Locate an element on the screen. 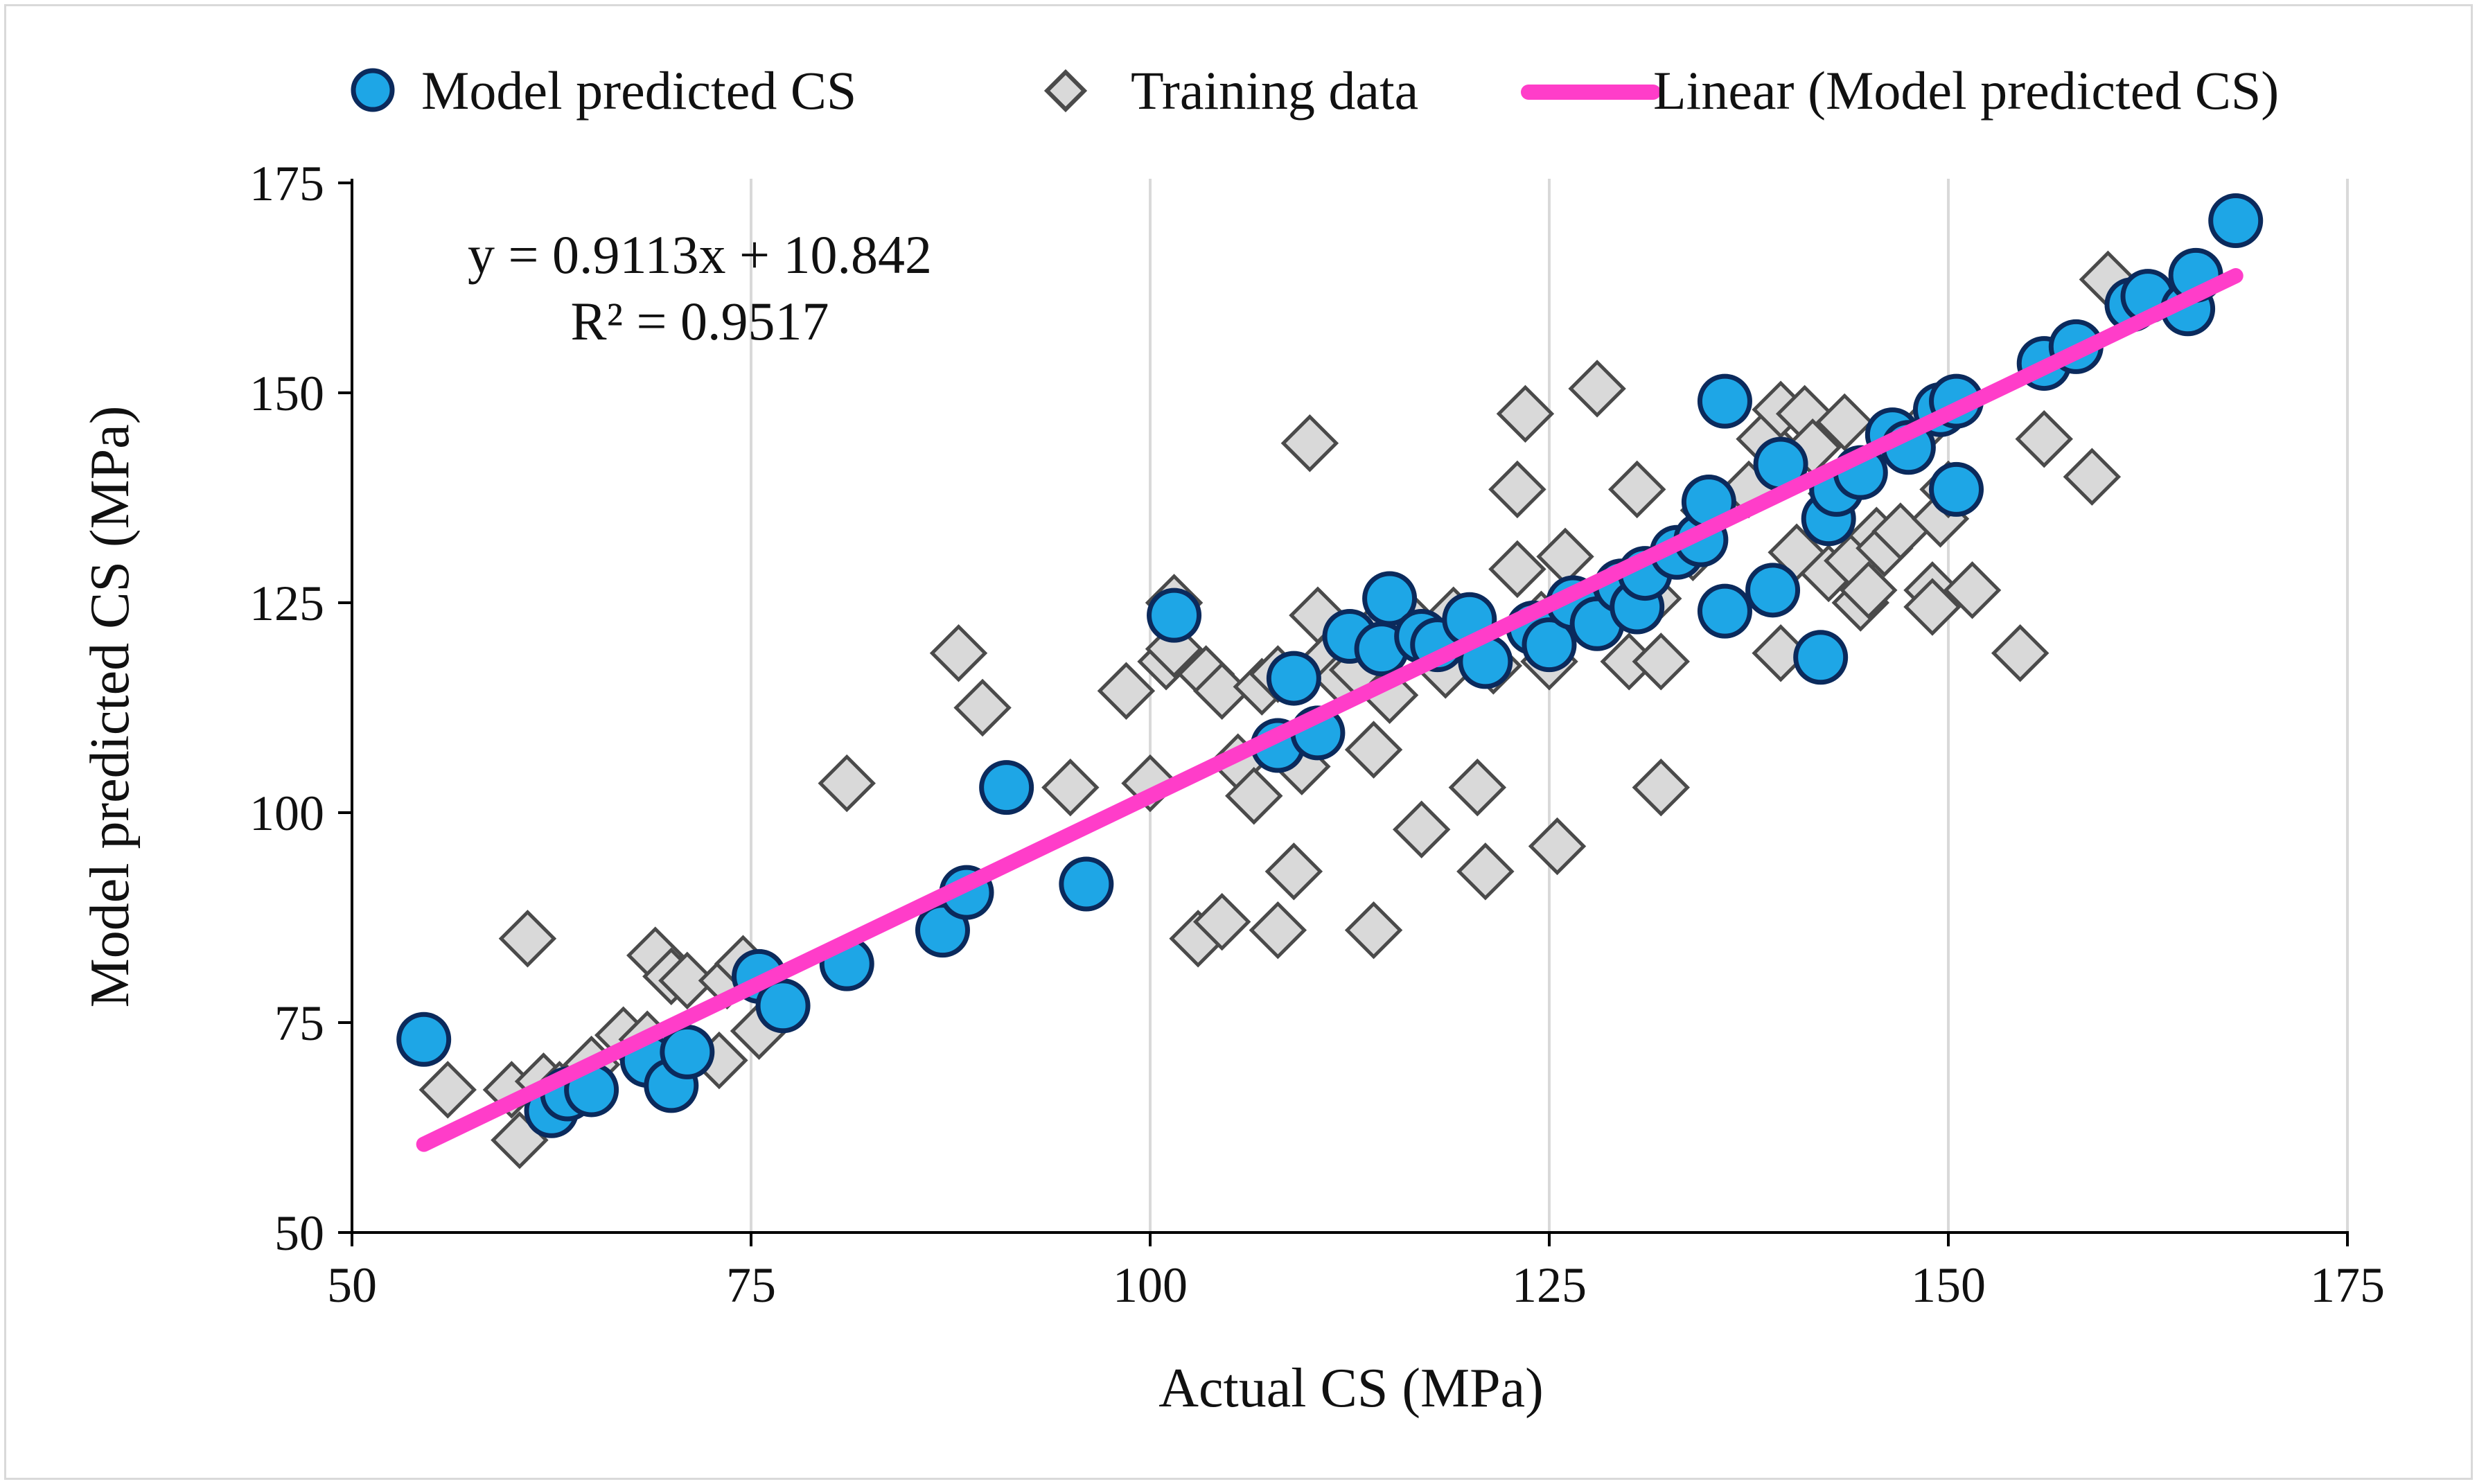 Image resolution: width=2477 pixels, height=1484 pixels. trendline-equation: y = 0.9113x + 10.842 is located at coordinates (700, 254).